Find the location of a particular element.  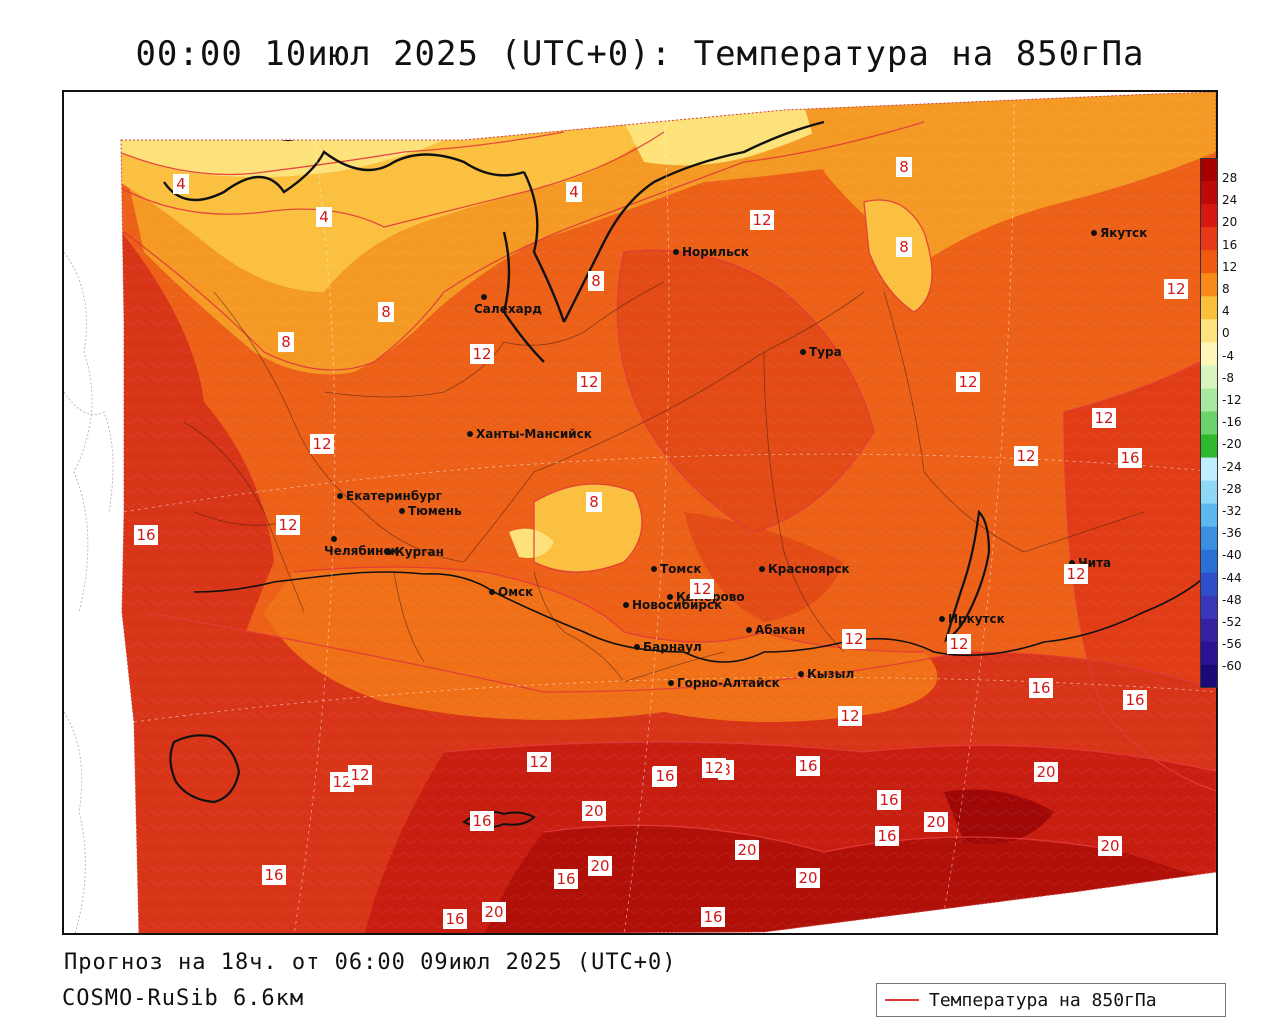

colorbar-tick-label: -32 is located at coordinates (1232, 511).